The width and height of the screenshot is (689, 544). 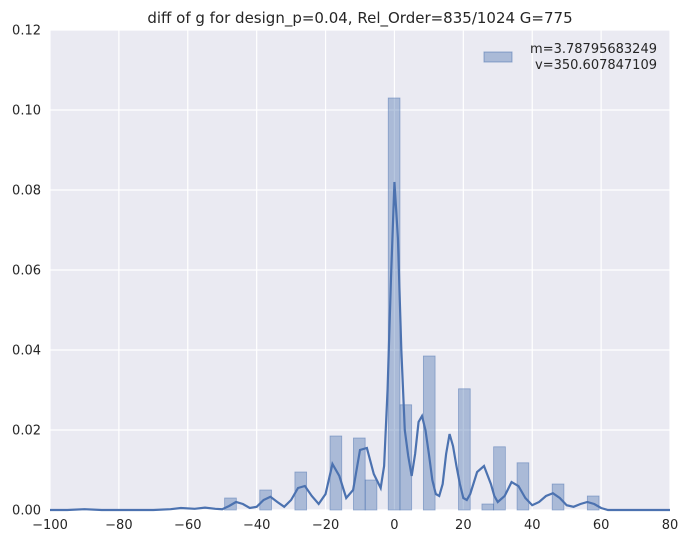 What do you see at coordinates (26, 431) in the screenshot?
I see `y-tick-label: 0.02` at bounding box center [26, 431].